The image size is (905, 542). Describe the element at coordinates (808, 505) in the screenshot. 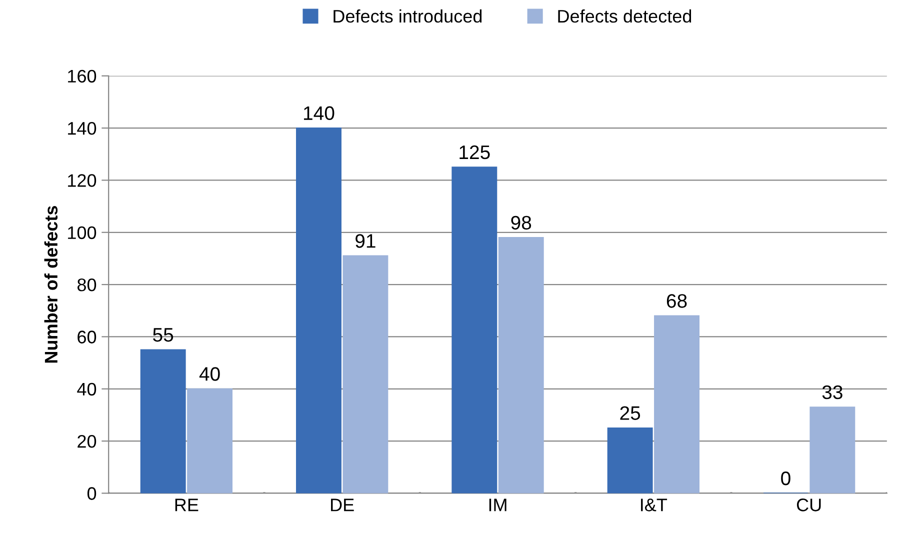

I see `x-tick-label: CU` at that location.